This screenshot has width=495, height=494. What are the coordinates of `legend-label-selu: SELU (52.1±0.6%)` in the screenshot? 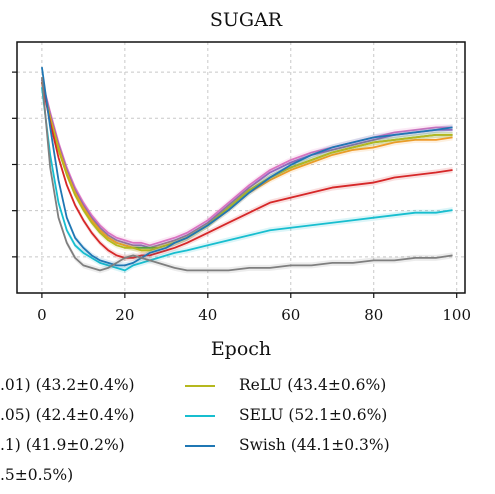 It's located at (313, 415).